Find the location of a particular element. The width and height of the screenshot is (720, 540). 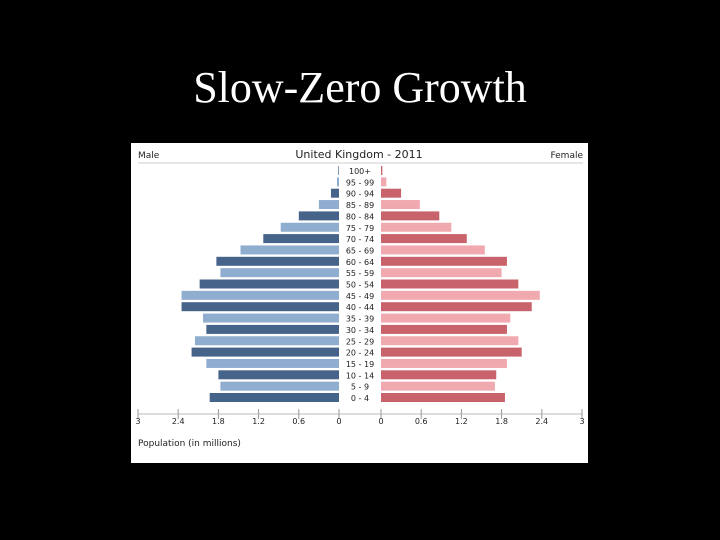

age-group-label: 40 - 44 is located at coordinates (360, 307).